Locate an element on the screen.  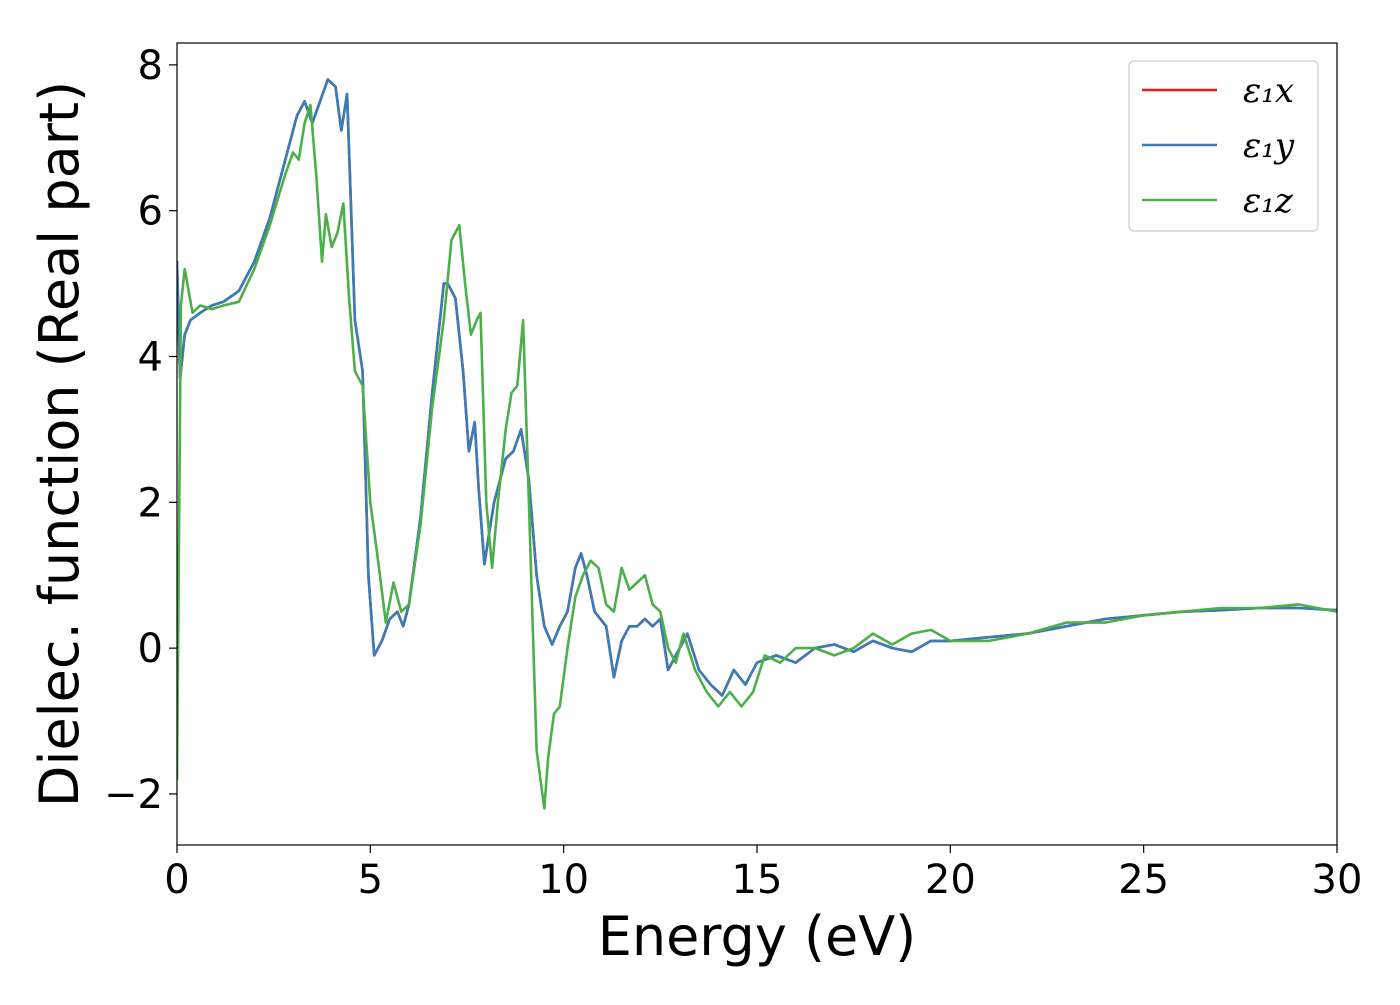
x-tick-label: 5 is located at coordinates (370, 880).